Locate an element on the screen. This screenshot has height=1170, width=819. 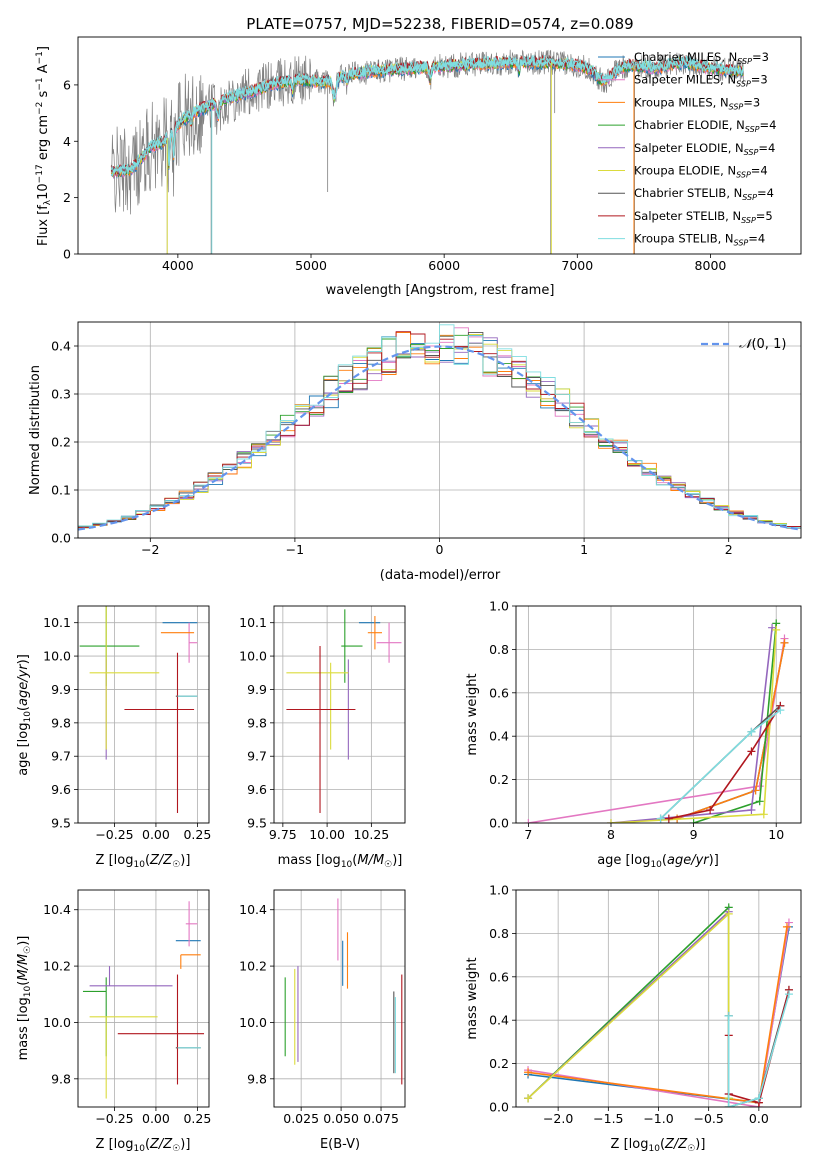
legend-label-kroupa-miles: Kroupa MILES, NSSP=3 is located at coordinates (697, 103).